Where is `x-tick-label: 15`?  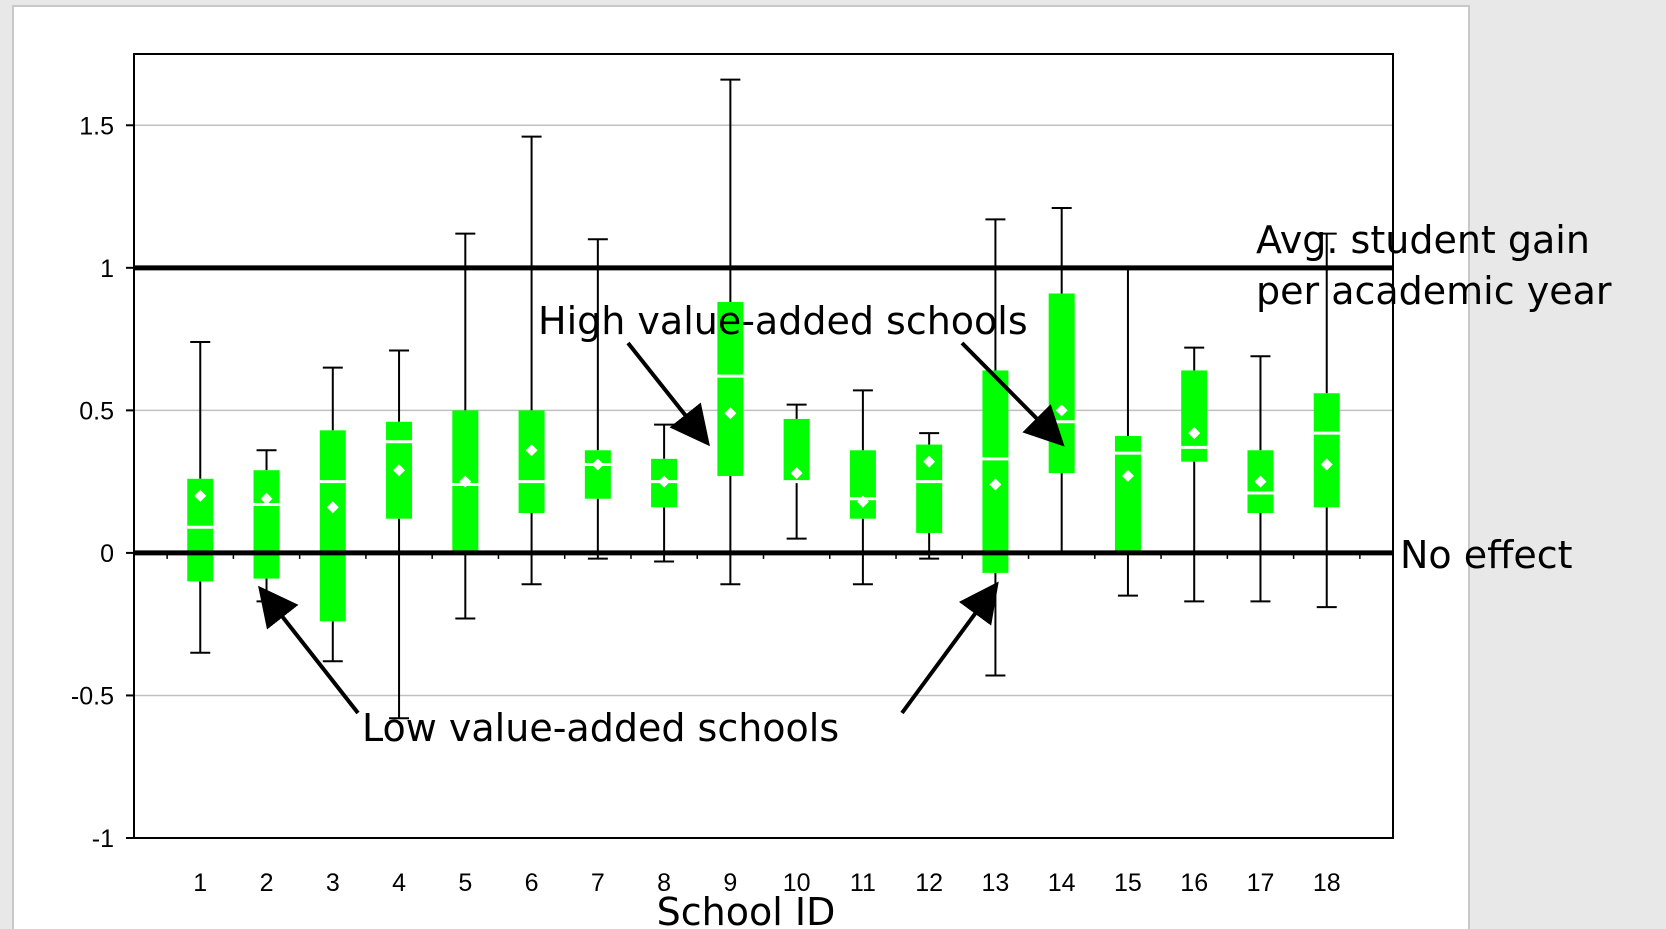 x-tick-label: 15 is located at coordinates (1128, 883).